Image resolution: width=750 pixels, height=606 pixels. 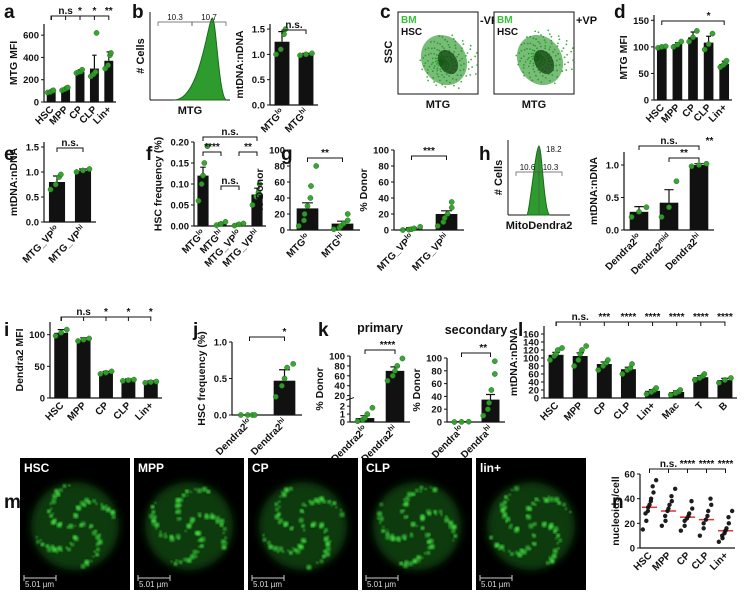 What do you see at coordinates (240, 64) in the screenshot?
I see `y-axis-title: mtDNA:nDNA` at bounding box center [240, 64].